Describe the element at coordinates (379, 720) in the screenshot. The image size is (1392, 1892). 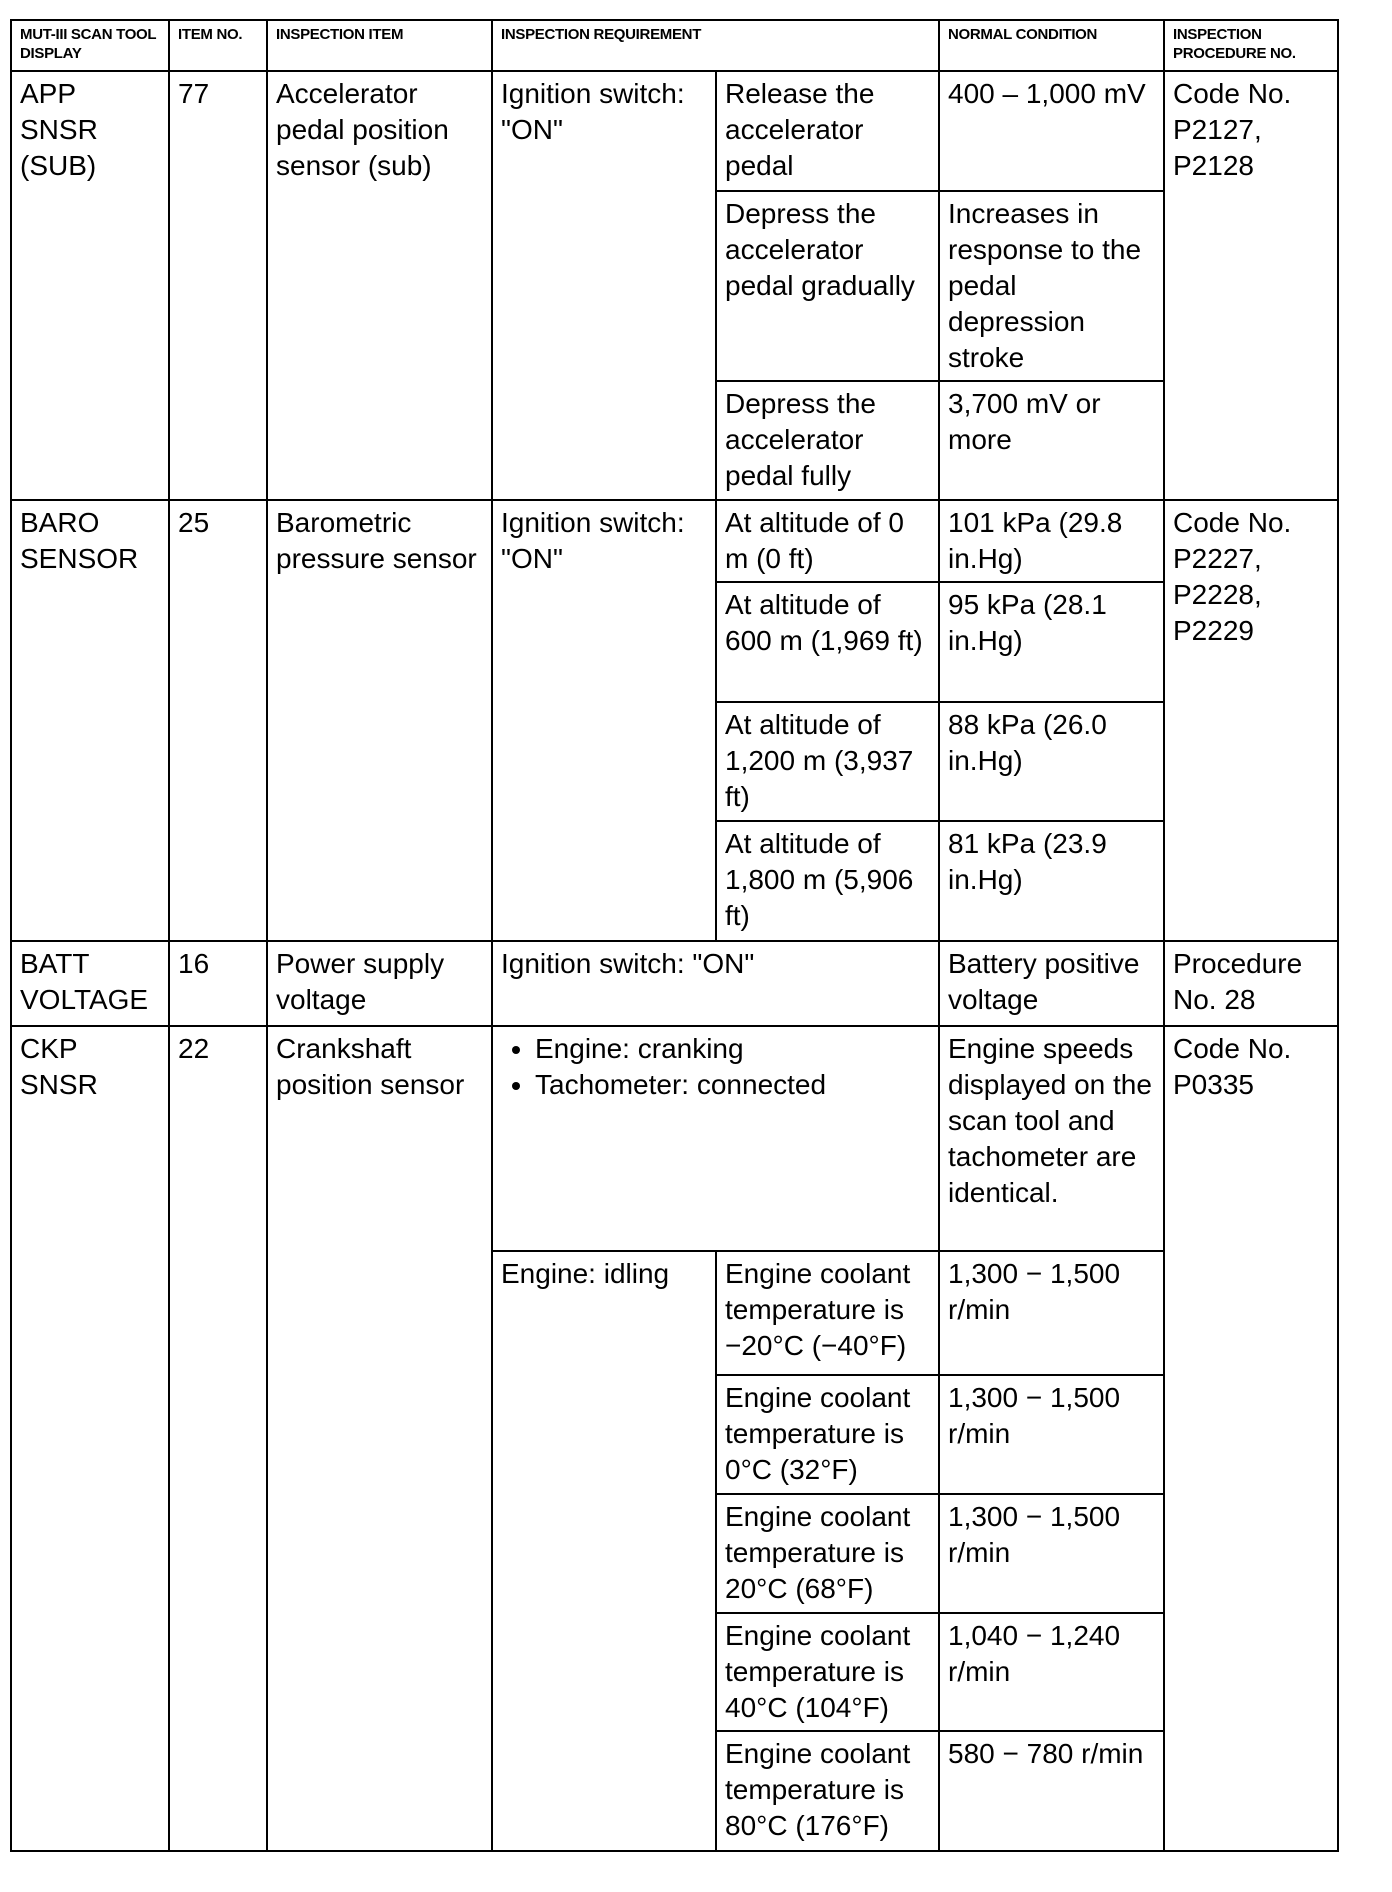
I see `item-cell: Barometric pressure sensor` at that location.